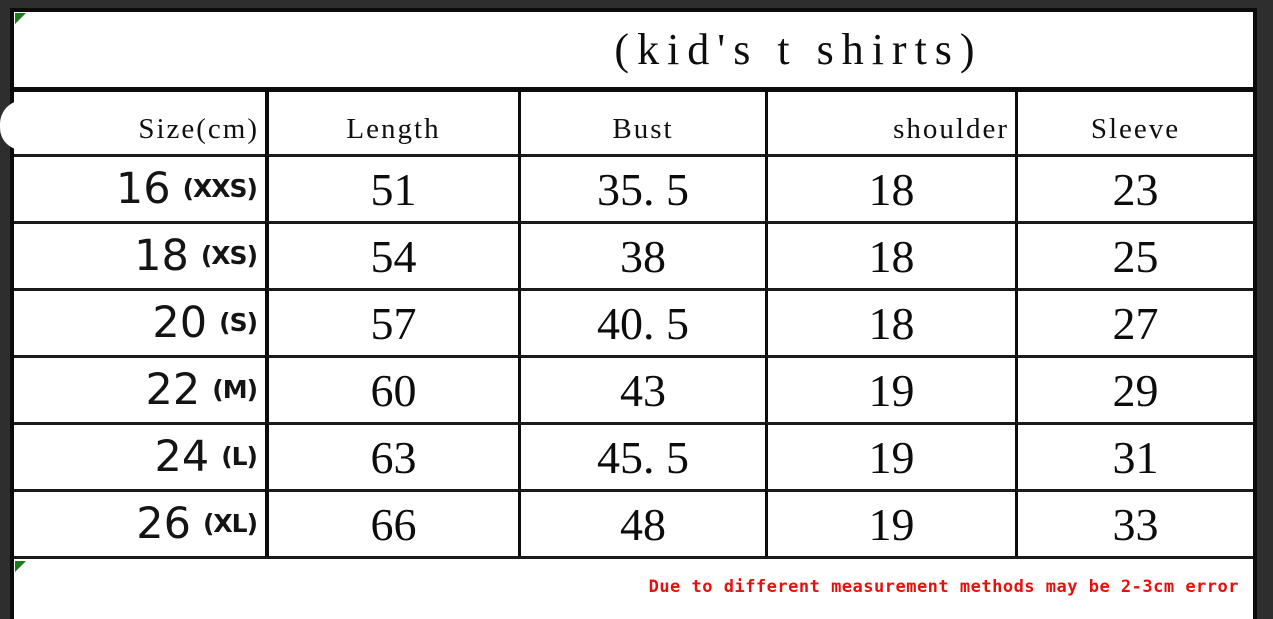  Describe the element at coordinates (641, 187) in the screenshot. I see `bust-cell: 35. 5` at that location.